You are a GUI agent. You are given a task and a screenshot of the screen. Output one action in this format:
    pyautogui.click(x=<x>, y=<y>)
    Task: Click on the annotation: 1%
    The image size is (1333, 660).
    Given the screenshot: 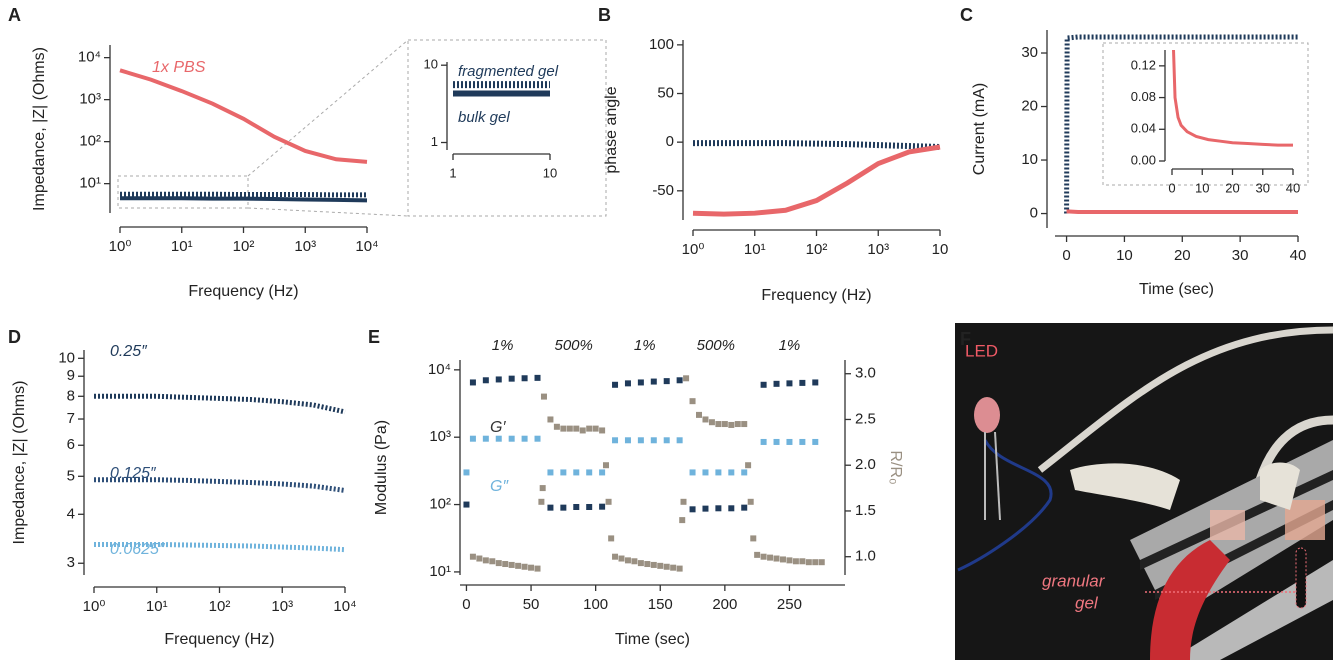 What is the action you would take?
    pyautogui.click(x=790, y=345)
    